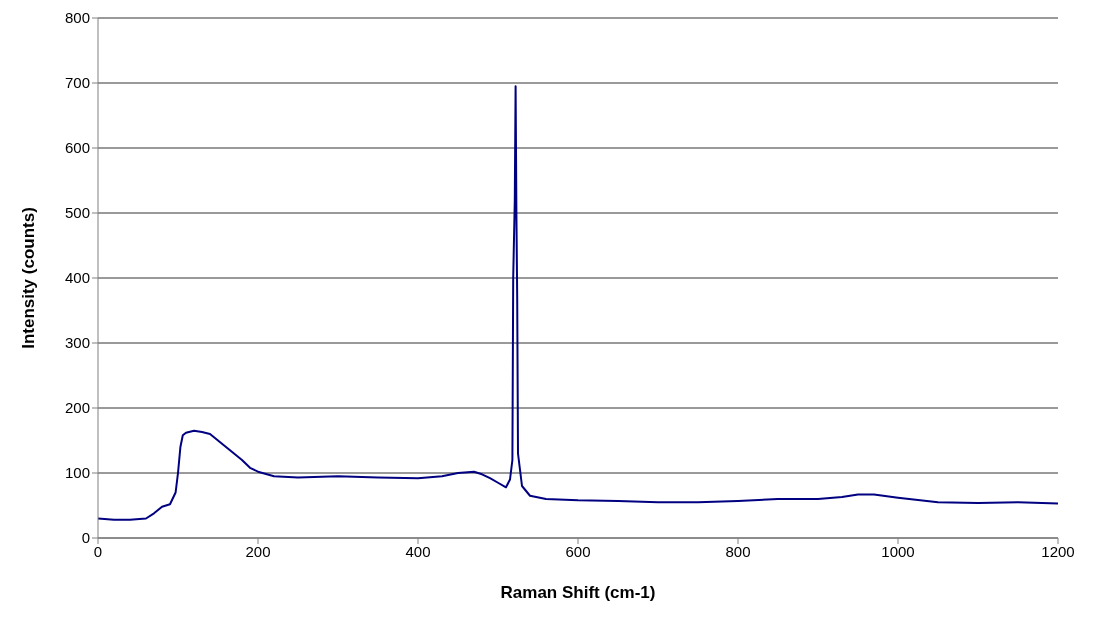 The image size is (1096, 642). I want to click on y-tick-label: 700, so click(77, 83).